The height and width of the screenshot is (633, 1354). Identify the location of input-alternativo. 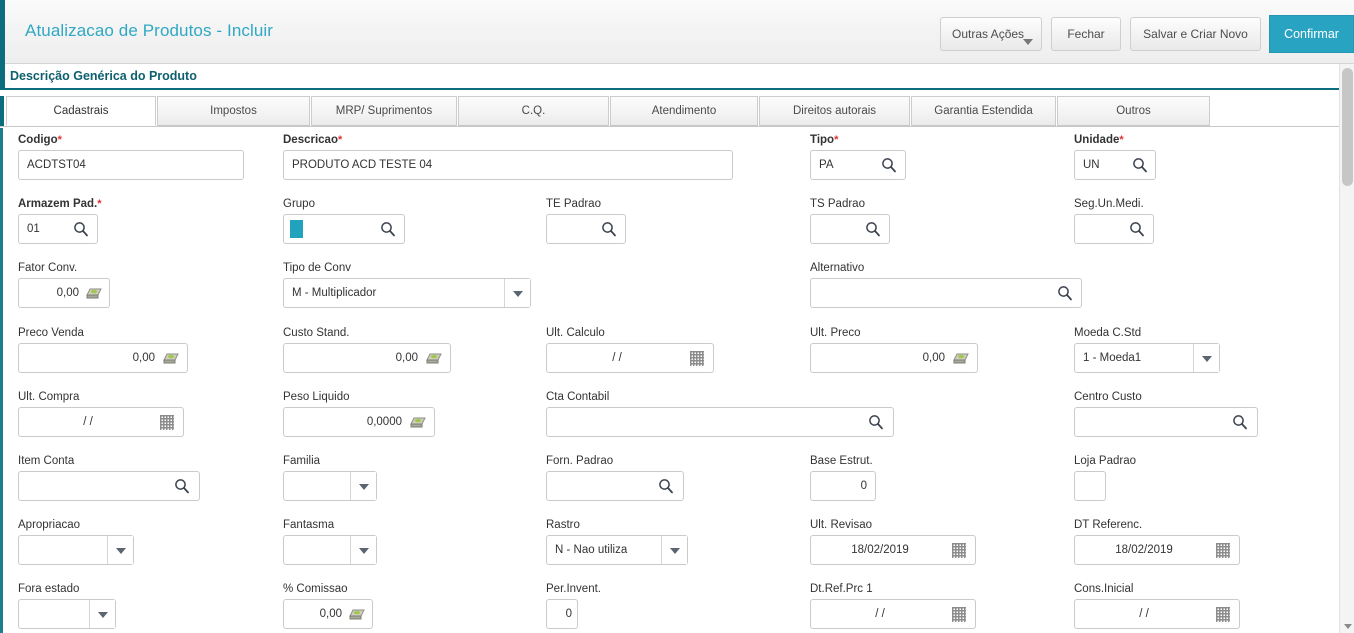
(946, 293).